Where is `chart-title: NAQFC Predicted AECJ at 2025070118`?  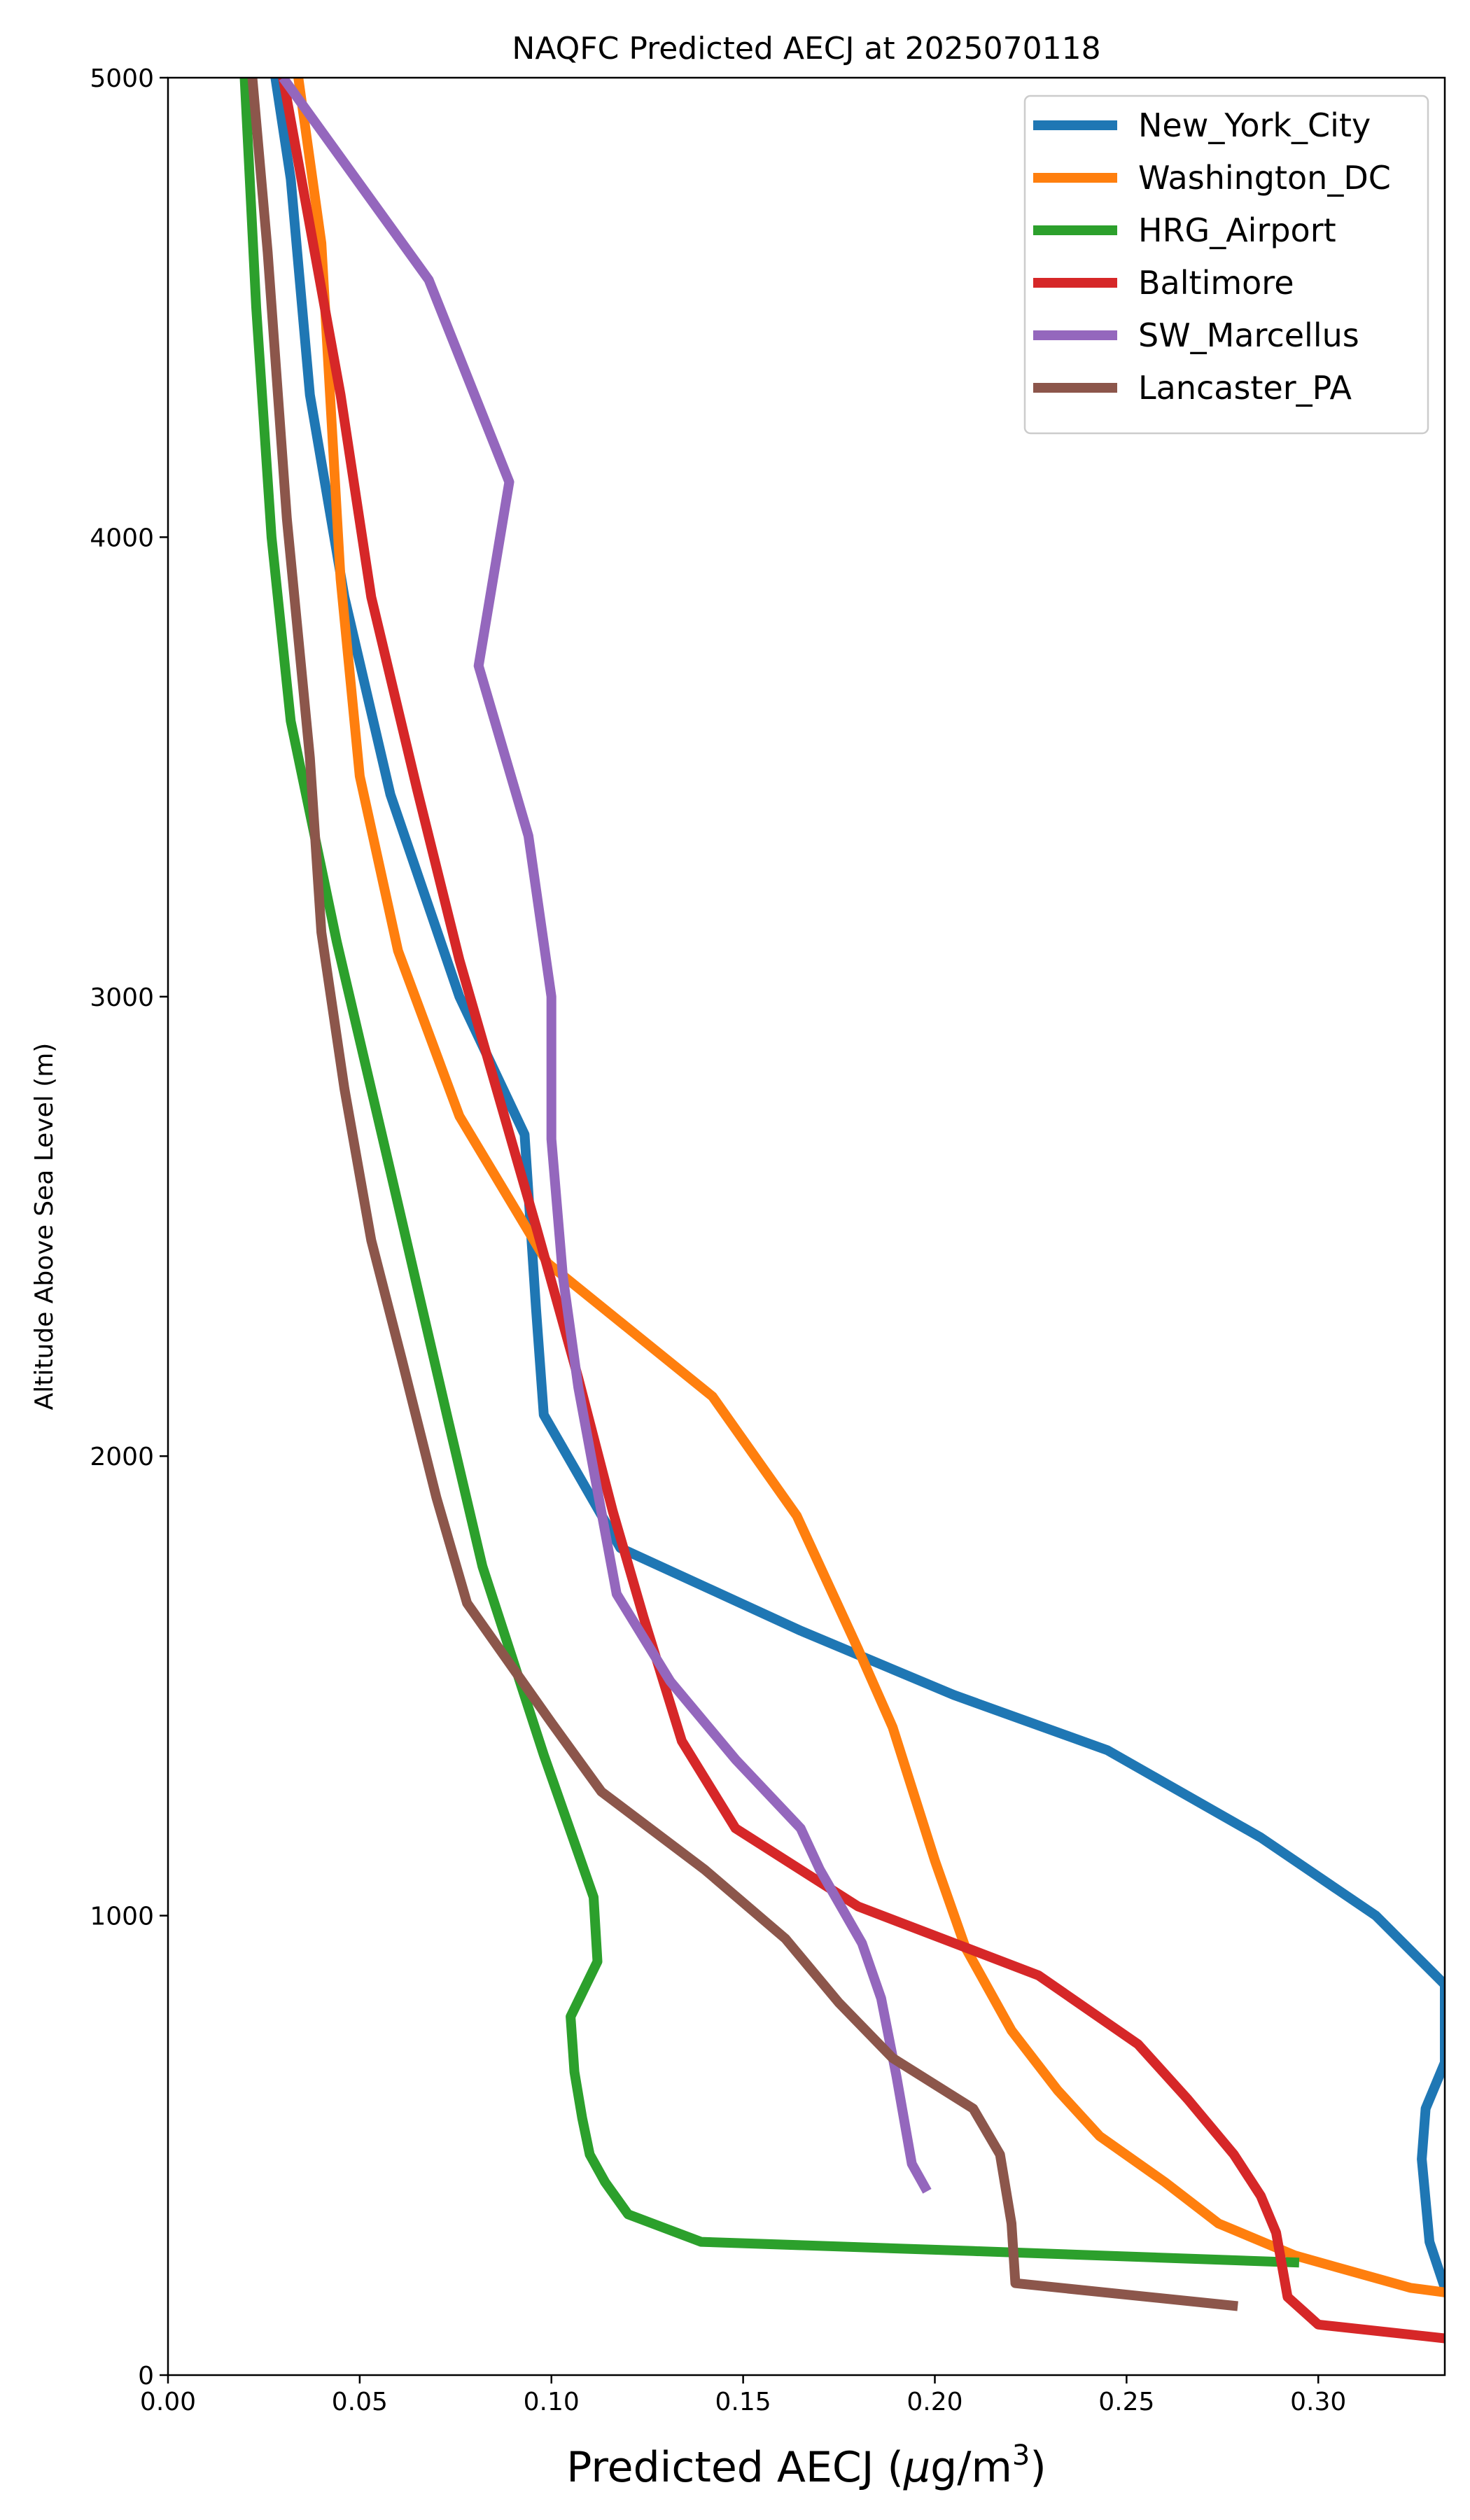
chart-title: NAQFC Predicted AECJ at 2025070118 is located at coordinates (806, 48).